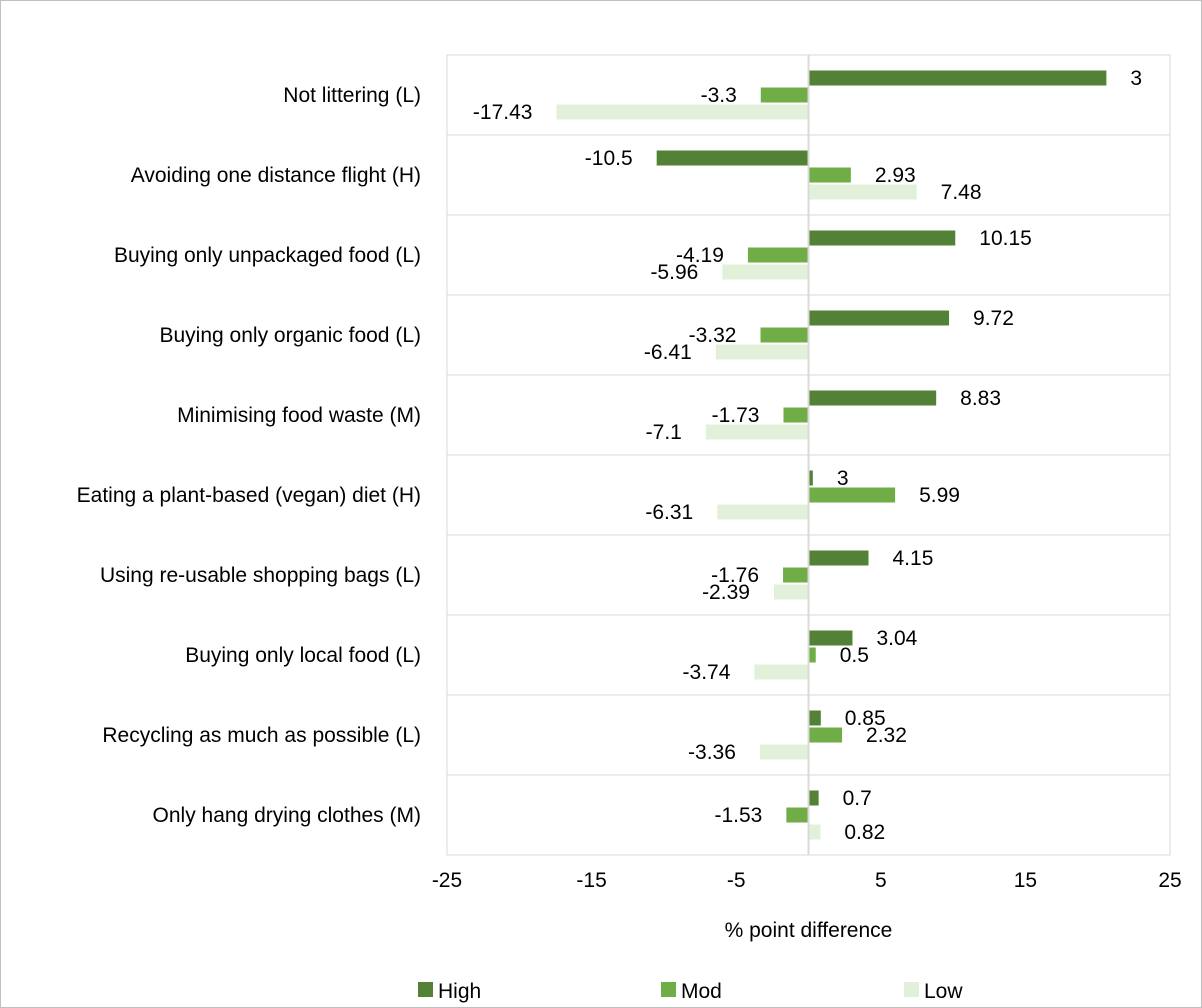  I want to click on x-tick-label: 25, so click(1169, 880).